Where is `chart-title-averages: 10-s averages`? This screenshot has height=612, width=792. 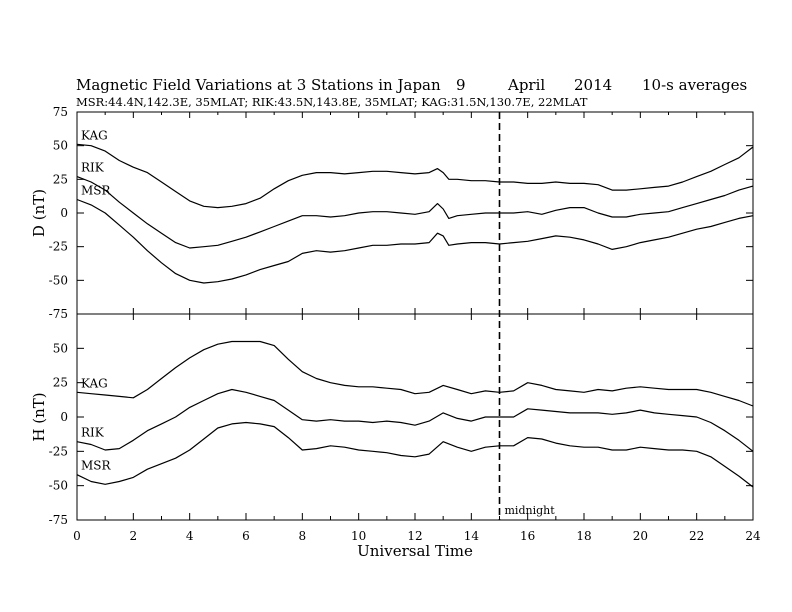
chart-title-averages: 10-s averages is located at coordinates (694, 85).